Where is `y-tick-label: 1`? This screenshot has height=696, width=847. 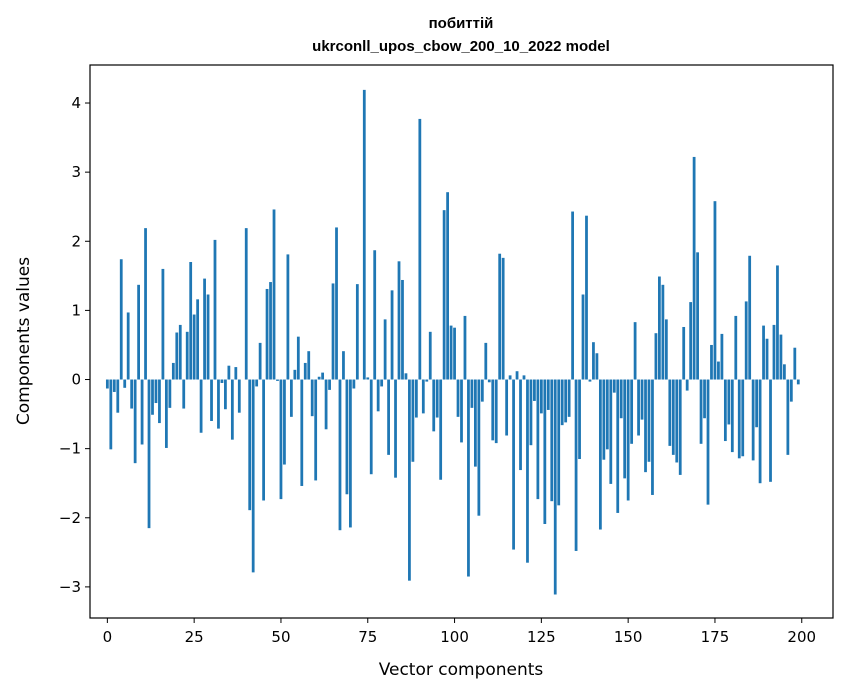 y-tick-label: 1 is located at coordinates (76, 310).